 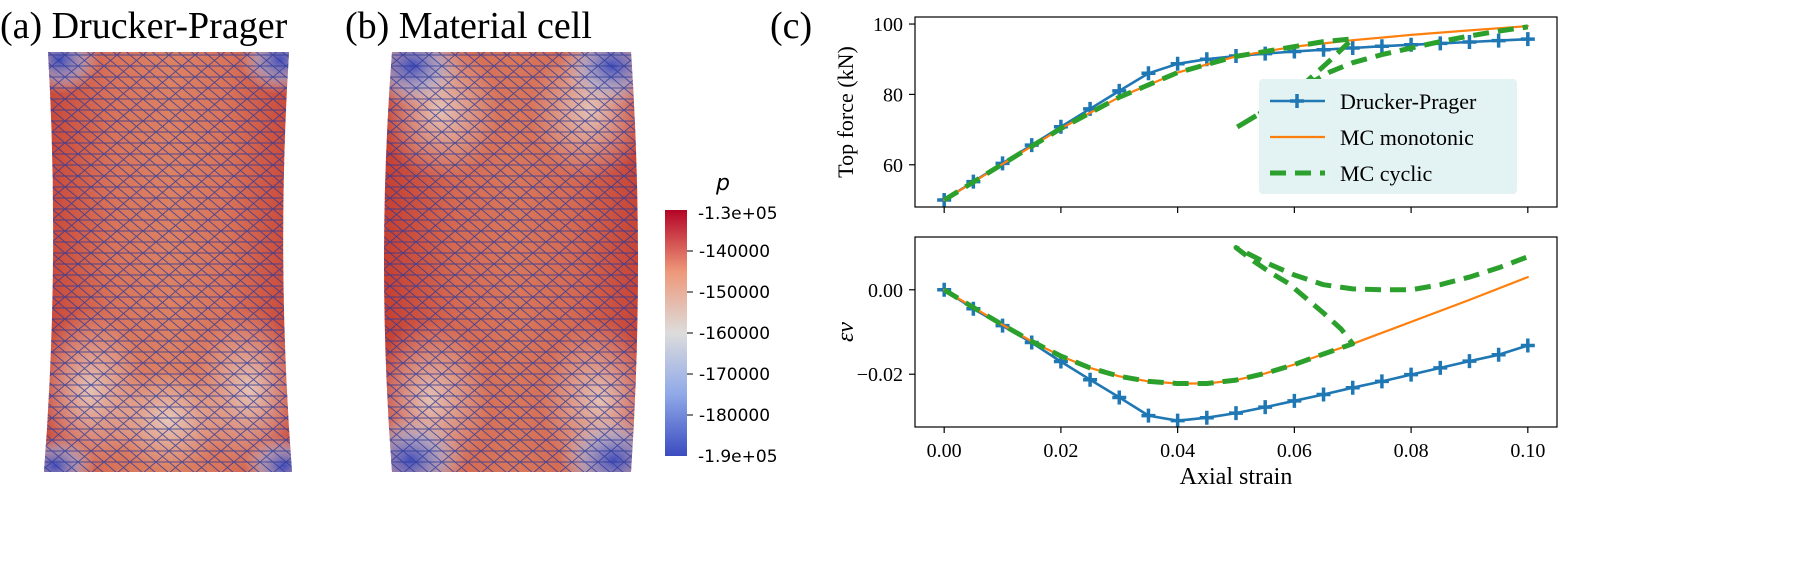 I want to click on legend: Drucker-Prager MC monotonic MC cyclic, so click(x=1388, y=136).